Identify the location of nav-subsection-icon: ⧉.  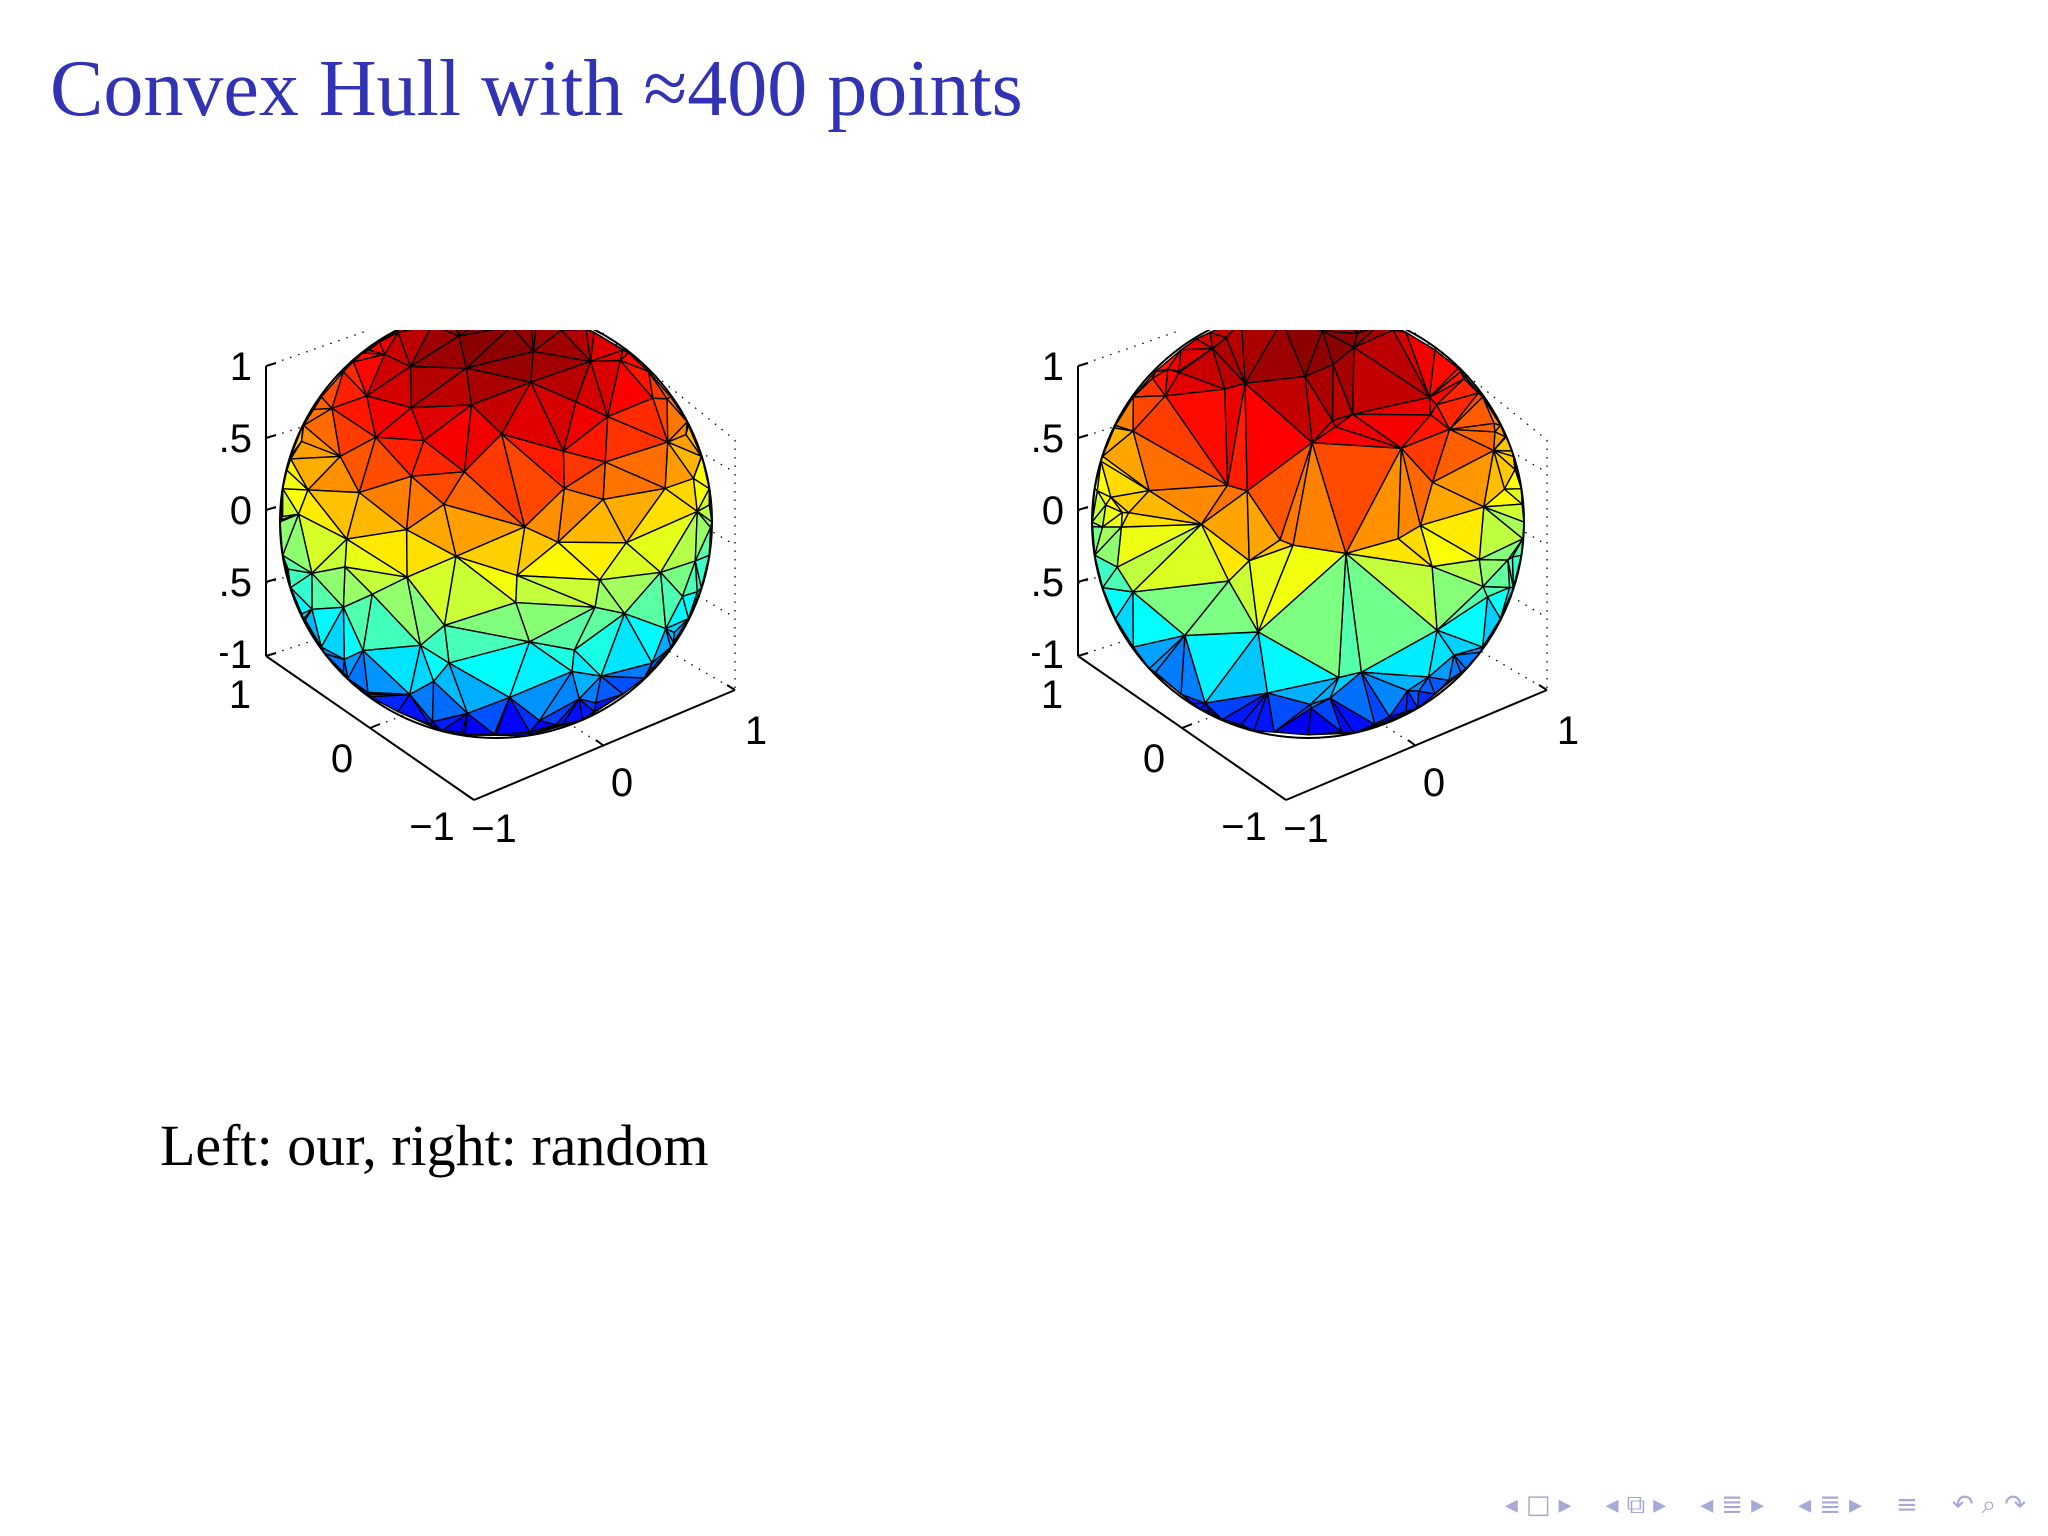
(1636, 1504).